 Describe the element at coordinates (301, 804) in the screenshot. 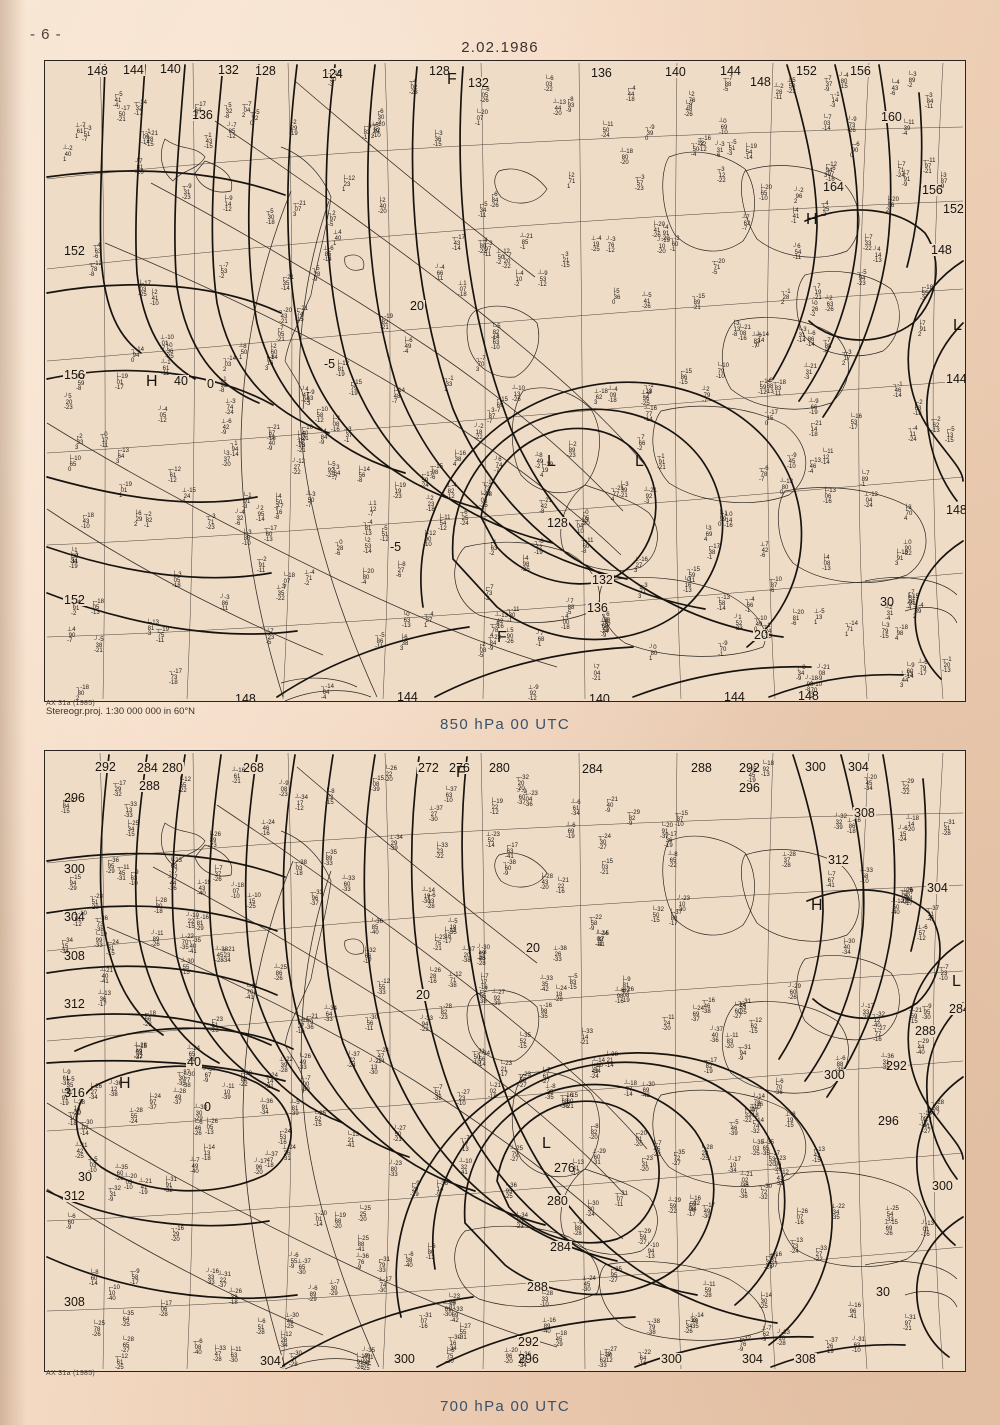

I see `station-plot: ┴-34 17 -12` at that location.